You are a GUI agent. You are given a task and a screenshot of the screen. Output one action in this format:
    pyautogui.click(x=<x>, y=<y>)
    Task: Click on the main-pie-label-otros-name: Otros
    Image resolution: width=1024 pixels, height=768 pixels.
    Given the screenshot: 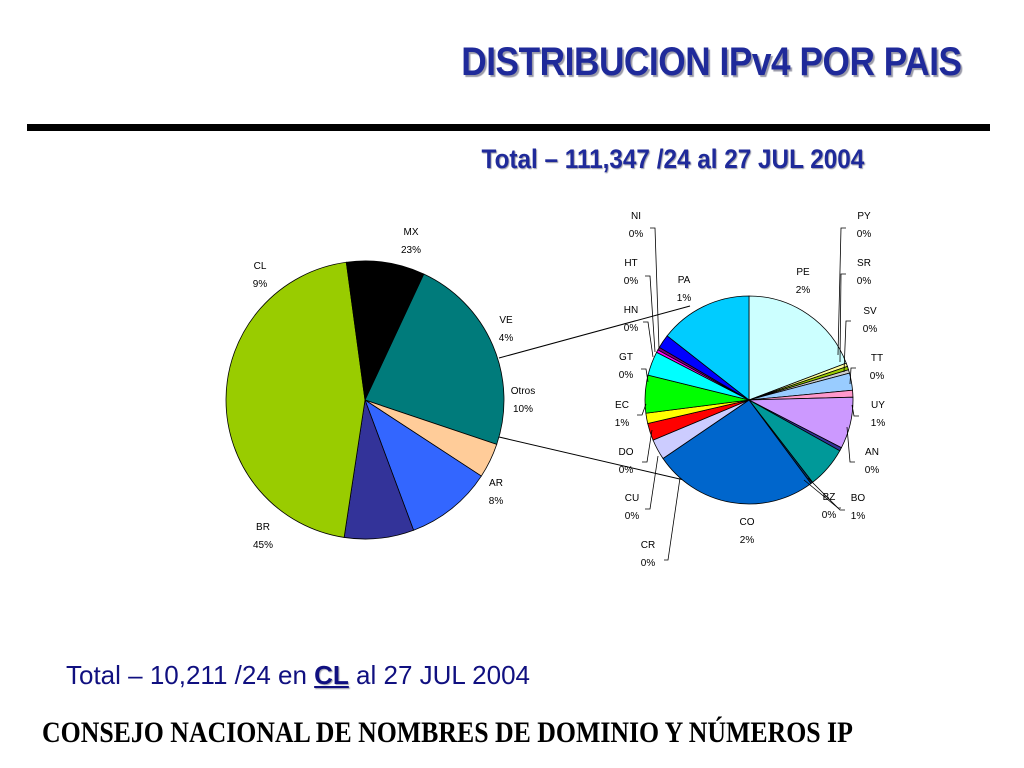 What is the action you would take?
    pyautogui.click(x=523, y=391)
    